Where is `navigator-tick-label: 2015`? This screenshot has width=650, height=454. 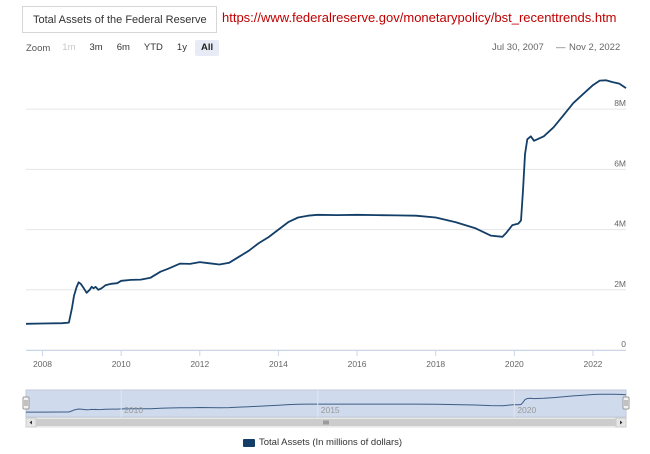
navigator-tick-label: 2015 is located at coordinates (330, 410).